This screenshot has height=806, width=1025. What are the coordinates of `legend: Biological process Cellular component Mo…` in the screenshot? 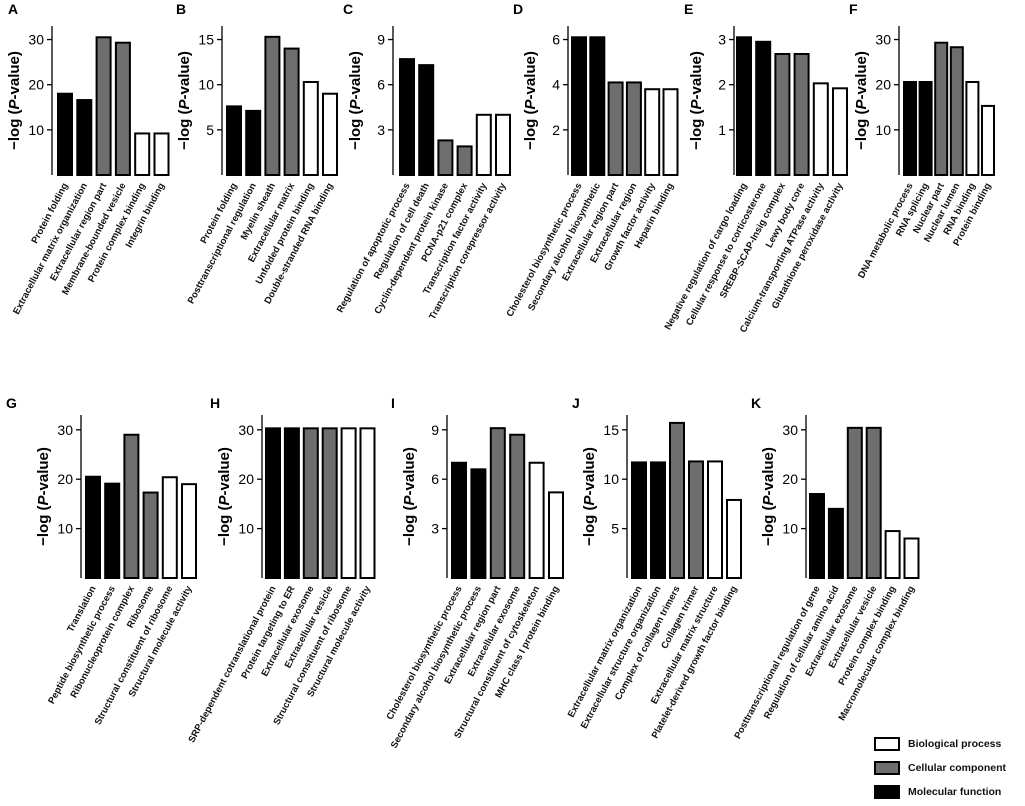 It's located at (949, 770).